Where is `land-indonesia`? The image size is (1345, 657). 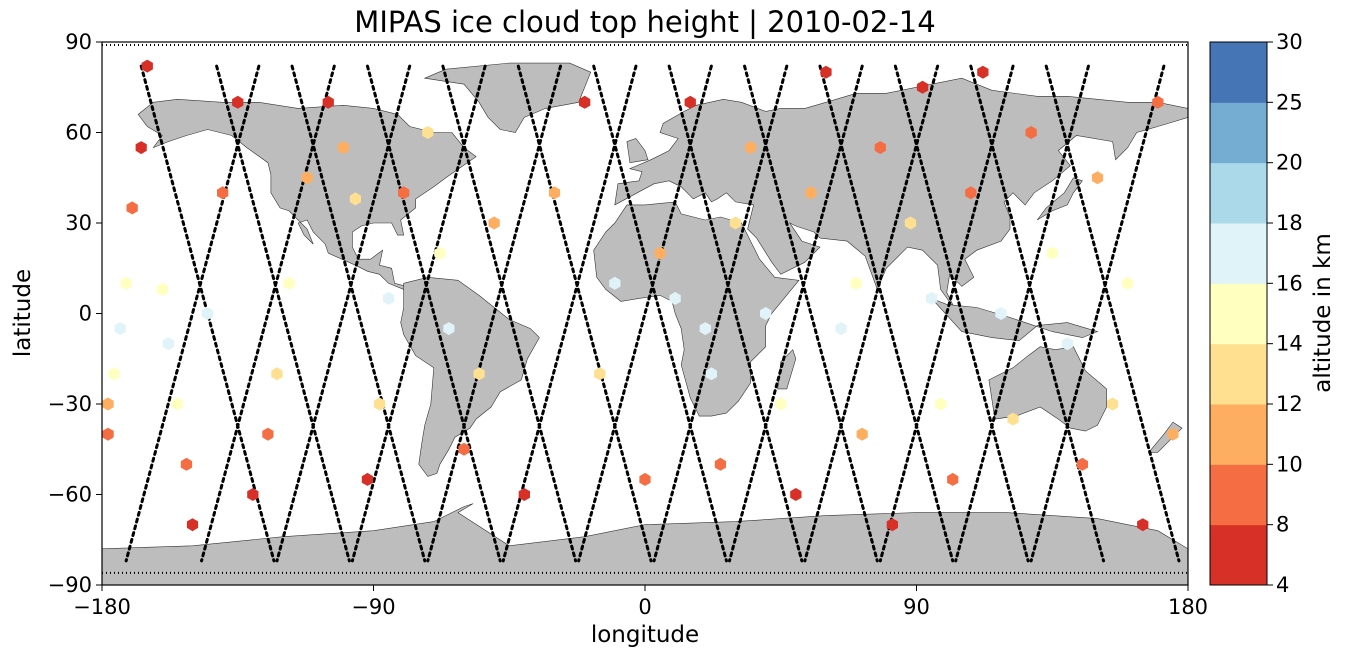 land-indonesia is located at coordinates (1015, 320).